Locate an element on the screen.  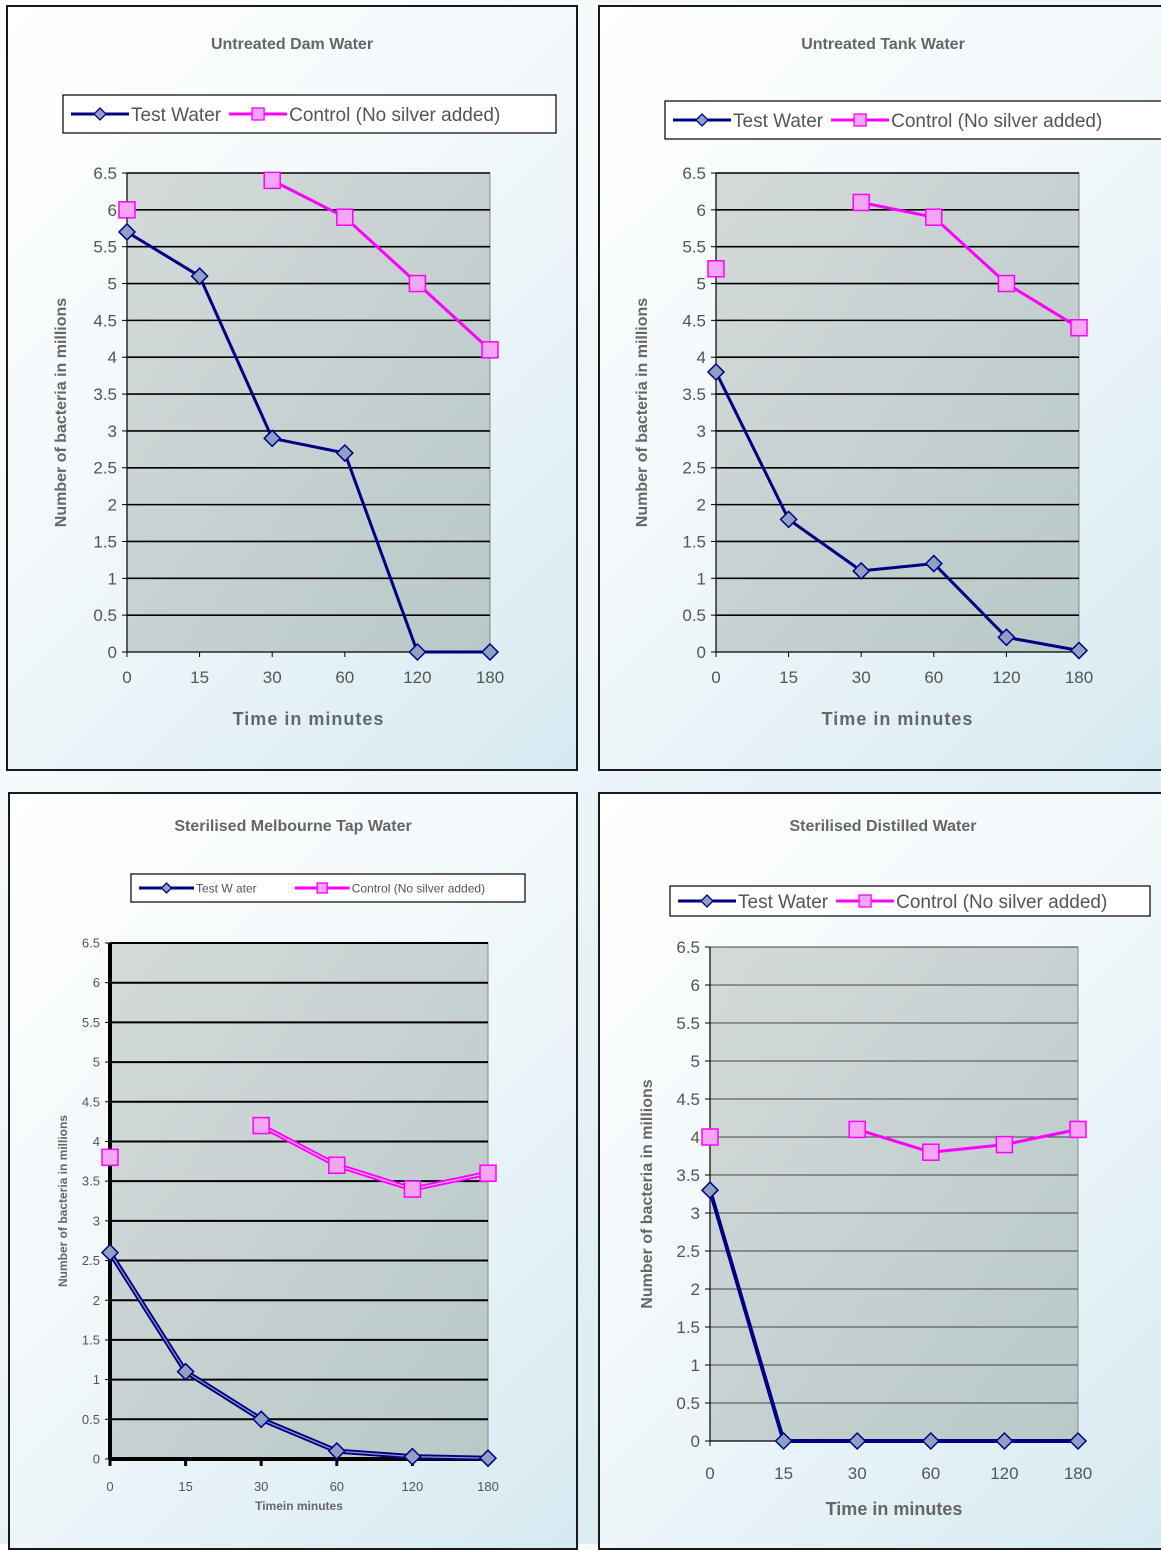
series-line-test-water is located at coordinates (308, 442).